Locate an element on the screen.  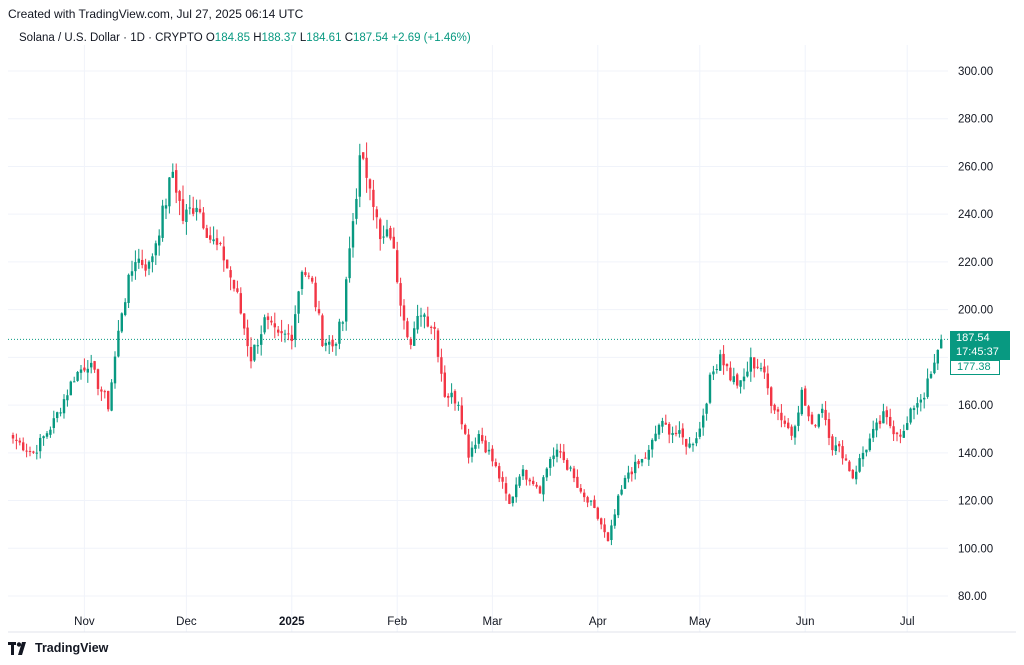
y-tick-label: 80.00 is located at coordinates (972, 597).